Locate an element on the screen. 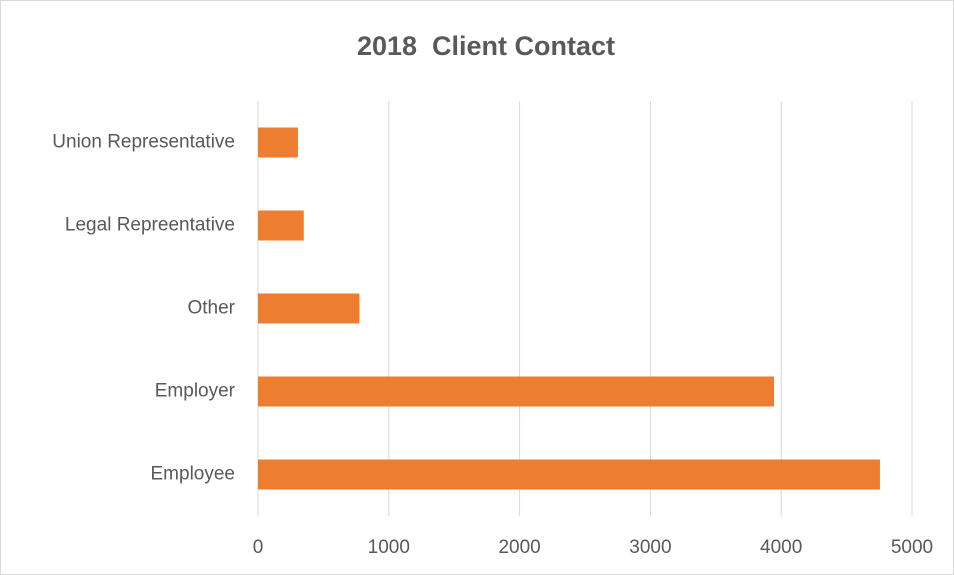 The height and width of the screenshot is (575, 954). x-tick-label: 2000 is located at coordinates (519, 547).